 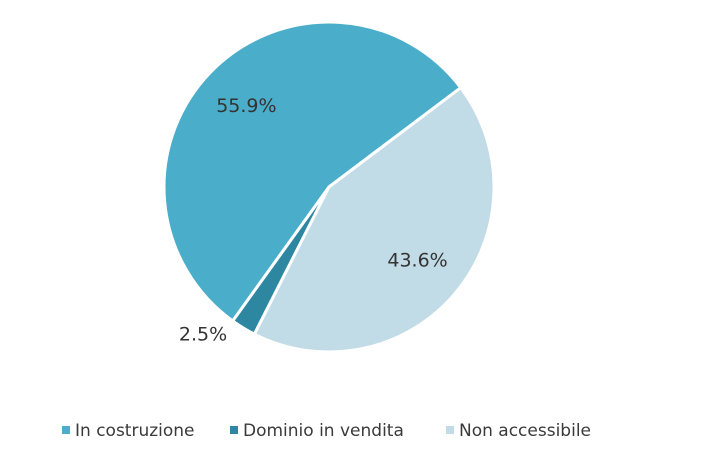 What do you see at coordinates (525, 431) in the screenshot?
I see `legend-label: Non accessibile` at bounding box center [525, 431].